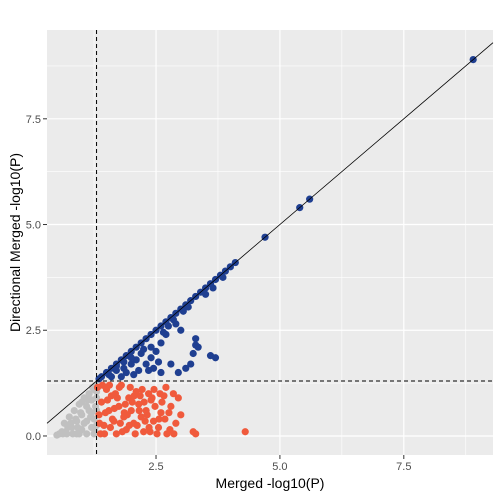  Describe the element at coordinates (15, 242) in the screenshot. I see `y-axis-title: Directional Merged -log10(P)` at that location.